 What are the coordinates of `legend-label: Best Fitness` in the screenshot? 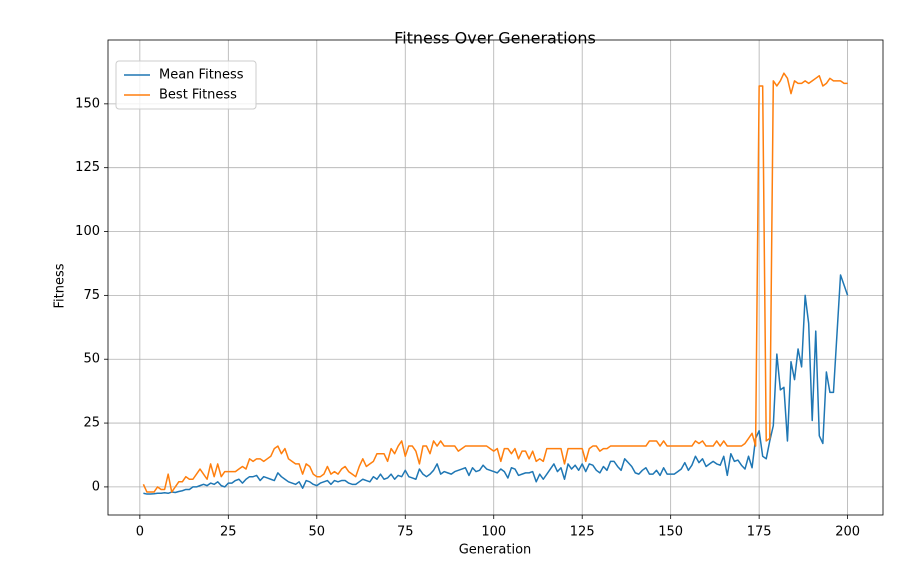 It's located at (198, 95).